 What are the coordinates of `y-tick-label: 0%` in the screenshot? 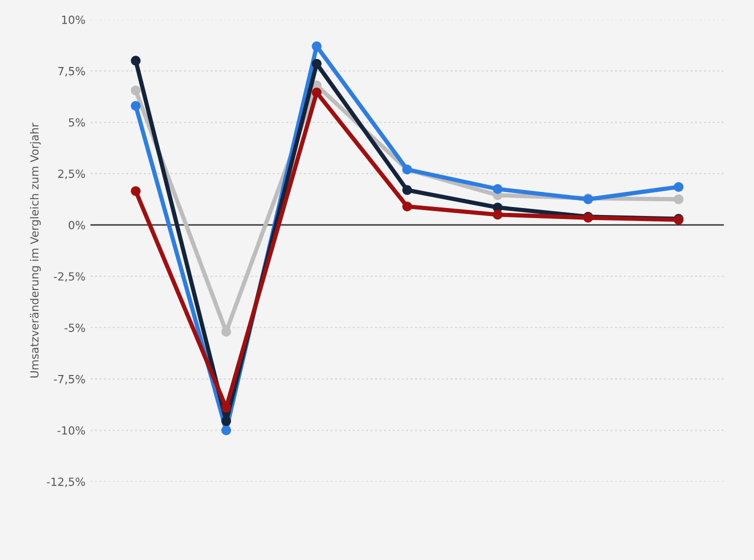 It's located at (77, 225).